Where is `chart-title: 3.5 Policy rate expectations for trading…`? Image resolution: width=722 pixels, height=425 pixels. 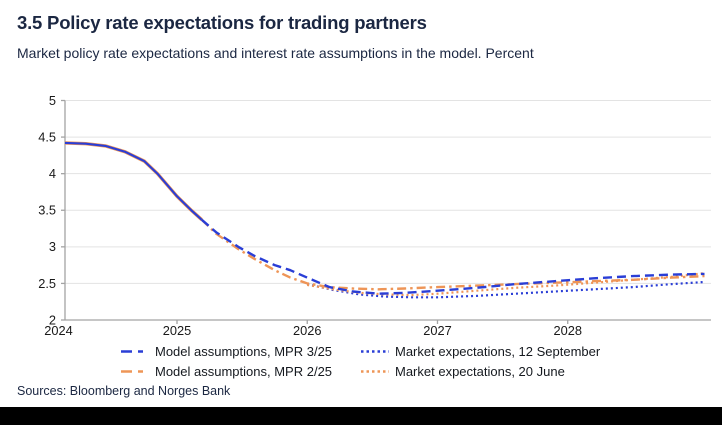
chart-title: 3.5 Policy rate expectations for trading… is located at coordinates (222, 22).